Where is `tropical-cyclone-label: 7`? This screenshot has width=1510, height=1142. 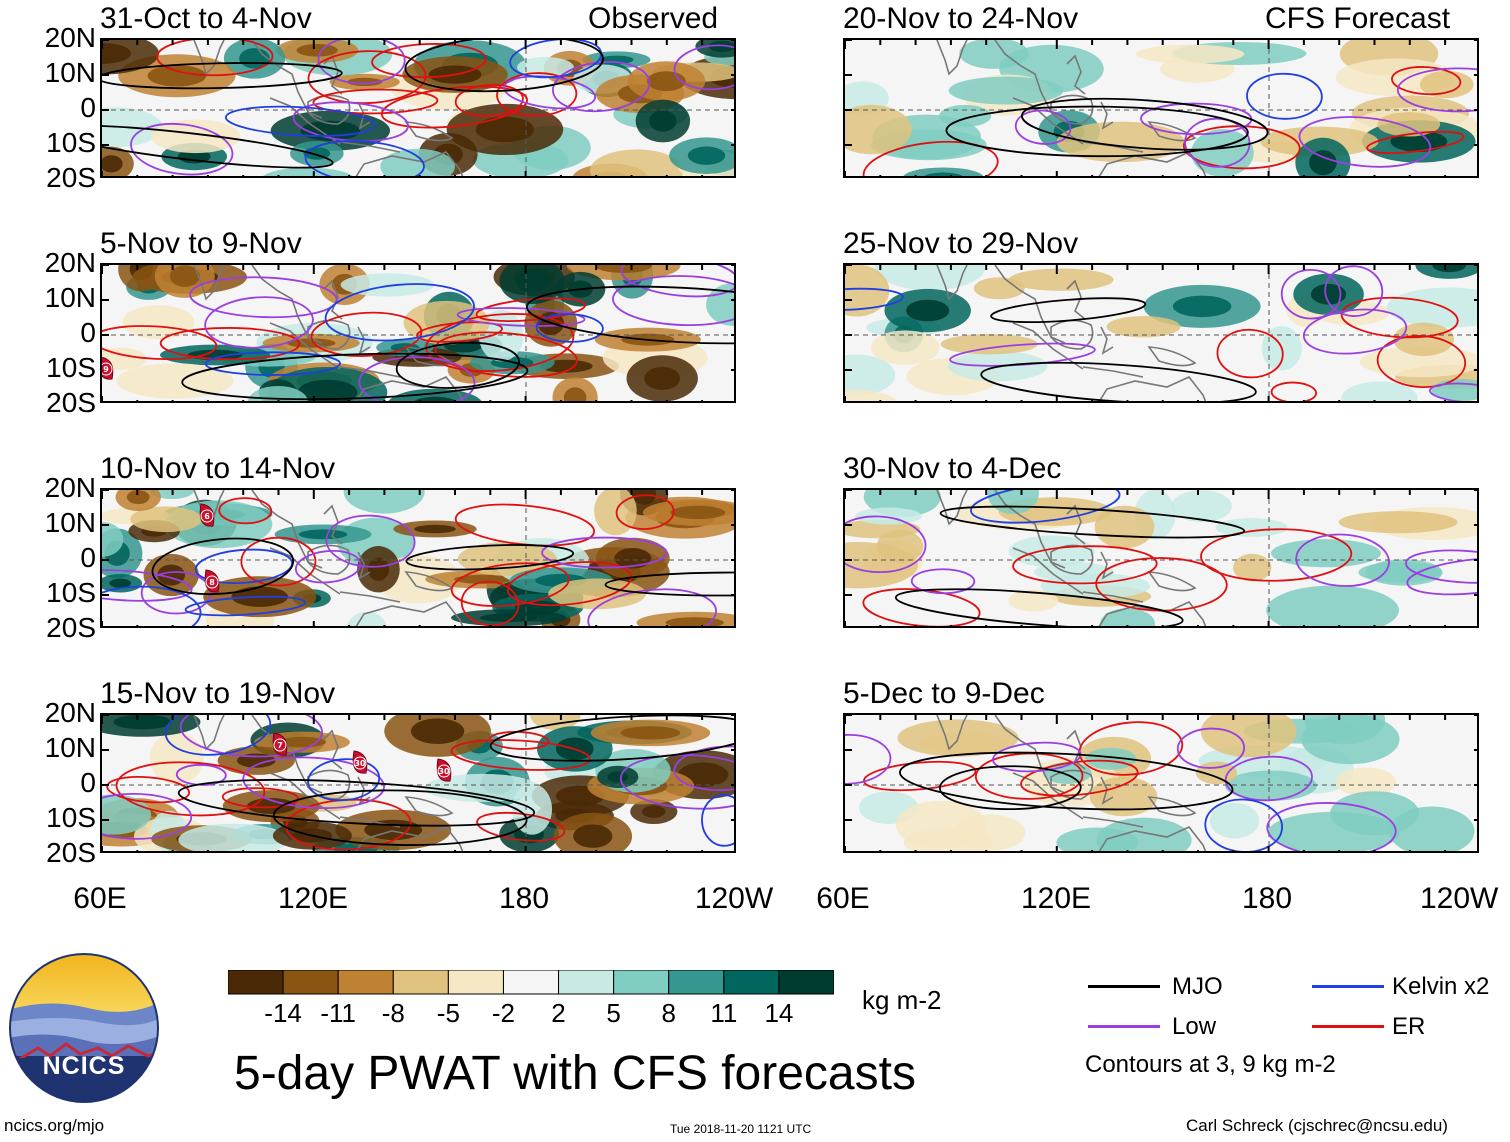
tropical-cyclone-label: 7 is located at coordinates (280, 745).